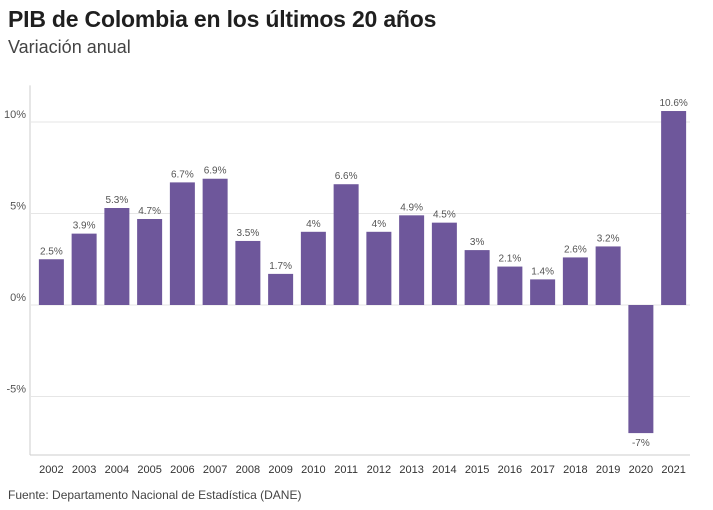 This screenshot has height=510, width=713. I want to click on bar-2005, so click(150, 261).